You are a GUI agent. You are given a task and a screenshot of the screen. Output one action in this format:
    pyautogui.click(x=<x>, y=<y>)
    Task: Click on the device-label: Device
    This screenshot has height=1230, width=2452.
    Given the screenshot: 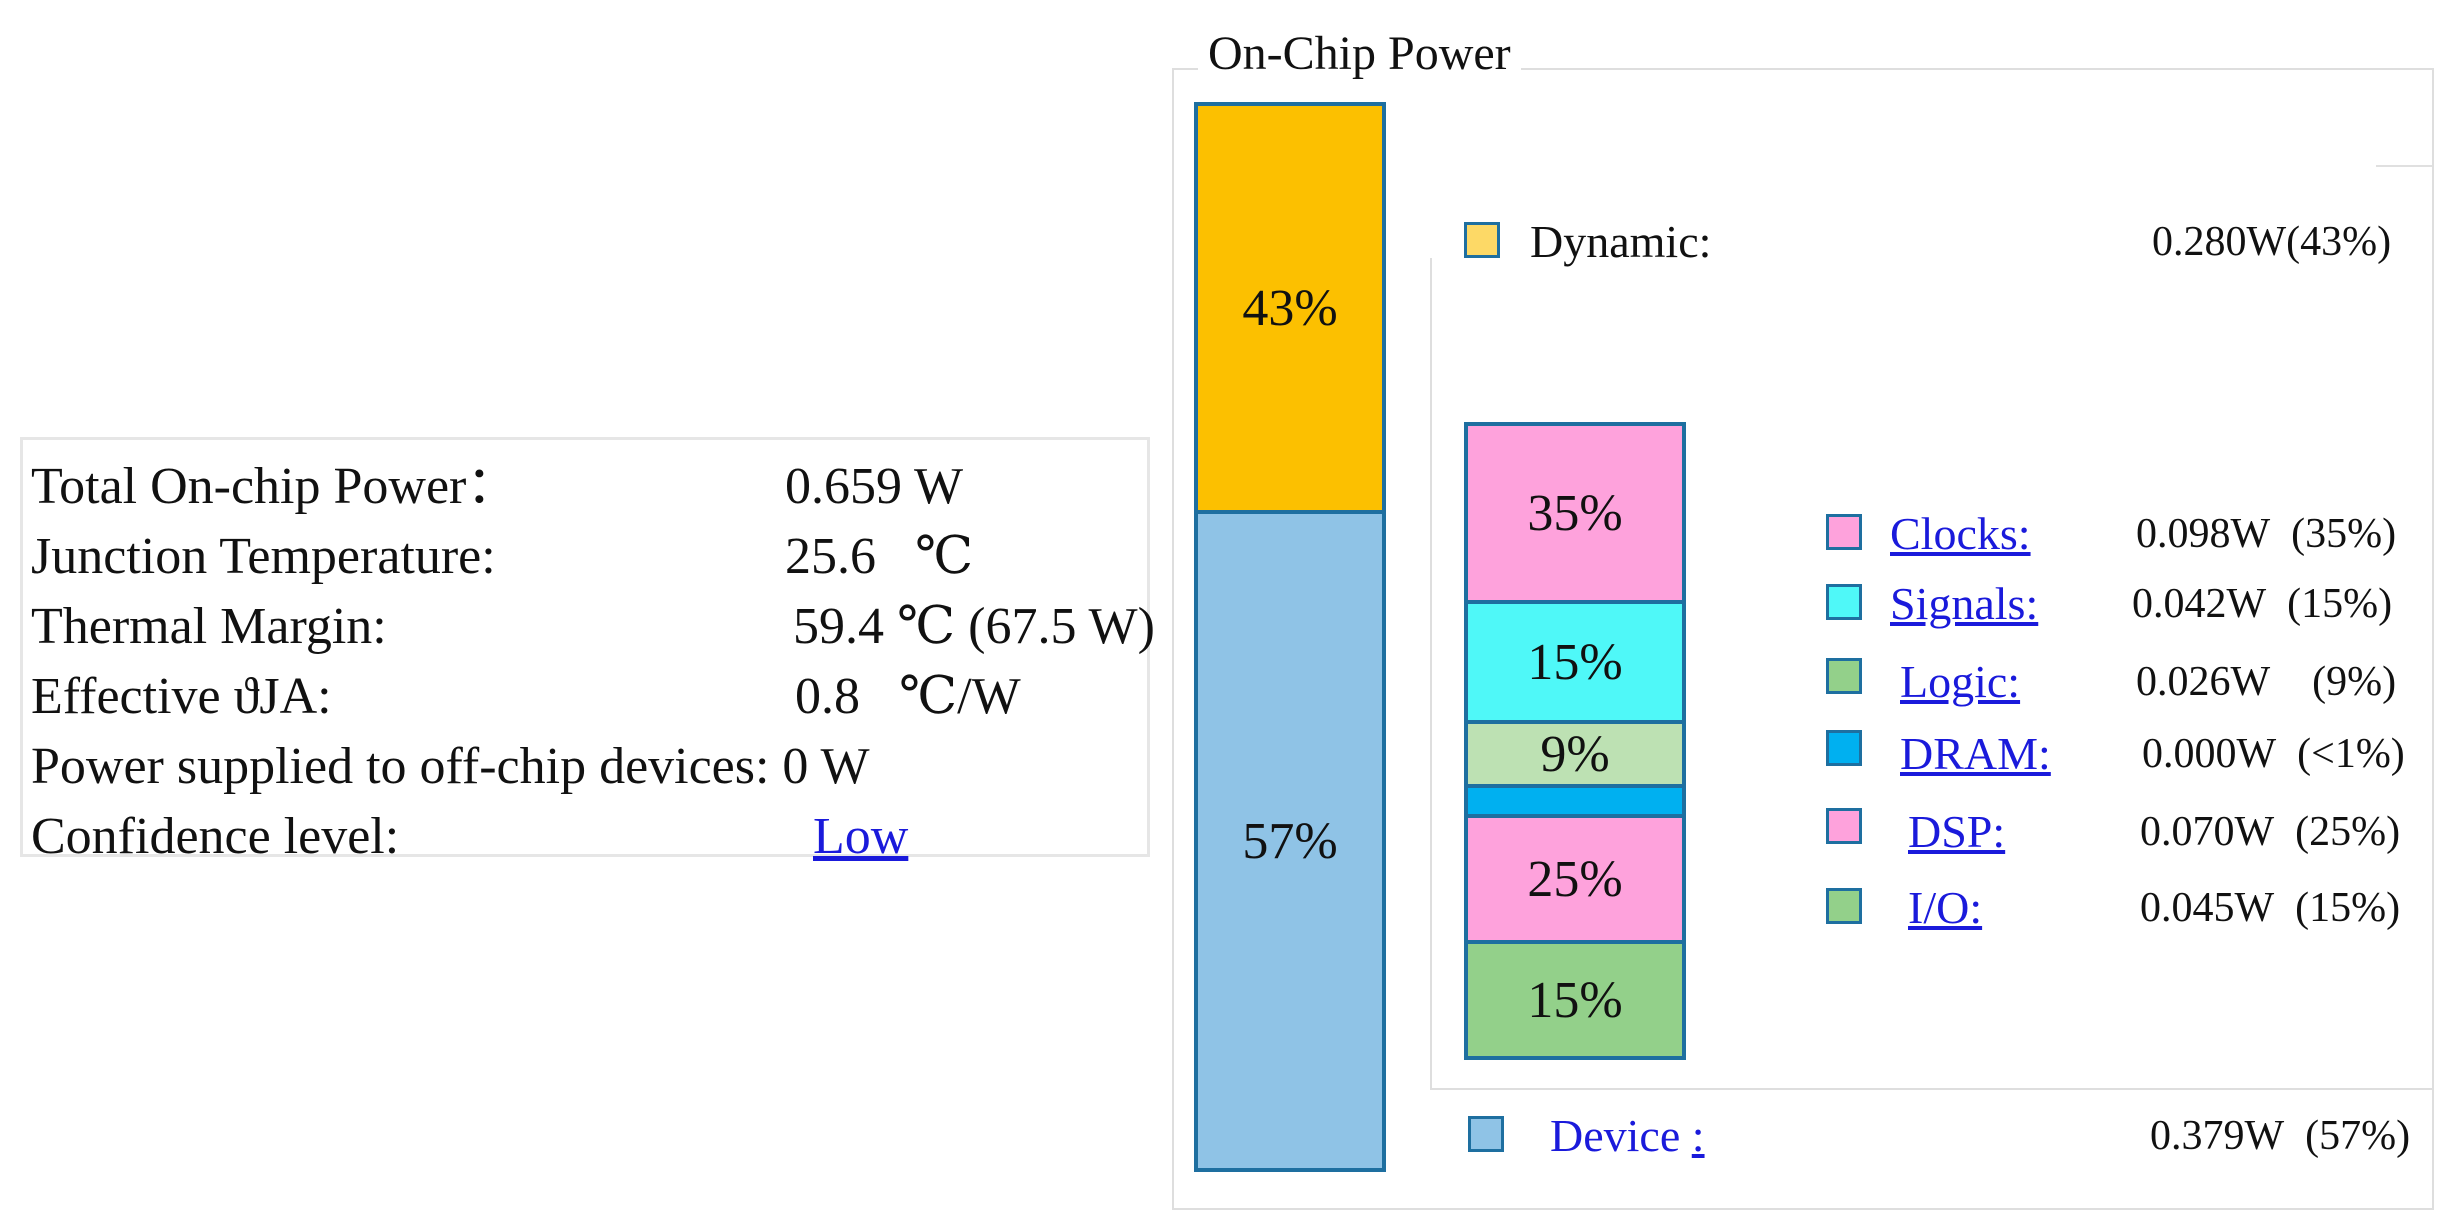 What is the action you would take?
    pyautogui.click(x=1615, y=1135)
    